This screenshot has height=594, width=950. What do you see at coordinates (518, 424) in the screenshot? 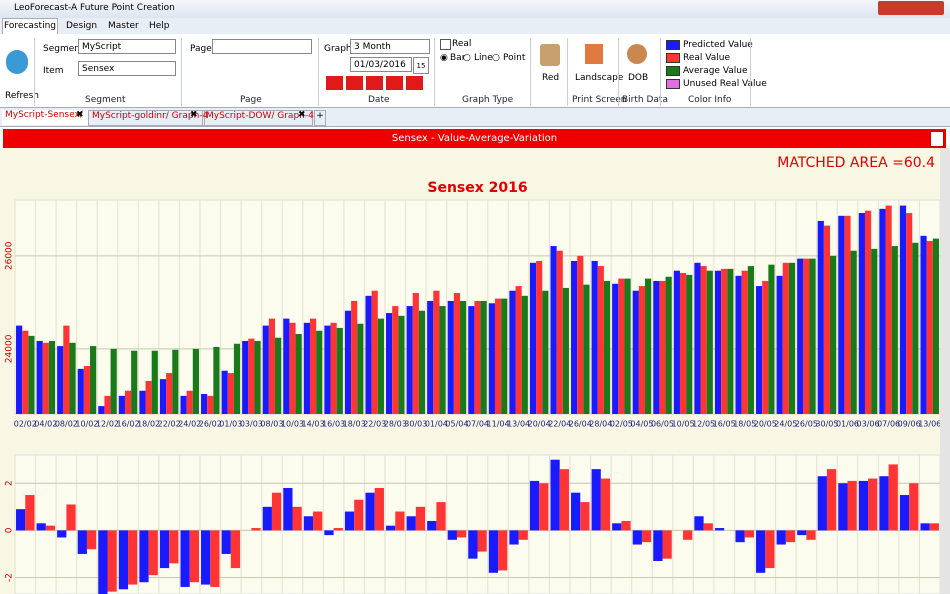
I see `x-tick-label: 13/04` at bounding box center [518, 424].